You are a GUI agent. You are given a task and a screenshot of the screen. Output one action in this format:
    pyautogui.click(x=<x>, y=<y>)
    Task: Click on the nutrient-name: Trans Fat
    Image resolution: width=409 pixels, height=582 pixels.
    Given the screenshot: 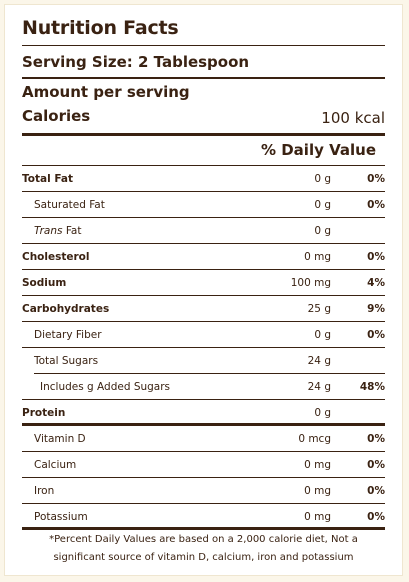 What is the action you would take?
    pyautogui.click(x=57, y=231)
    